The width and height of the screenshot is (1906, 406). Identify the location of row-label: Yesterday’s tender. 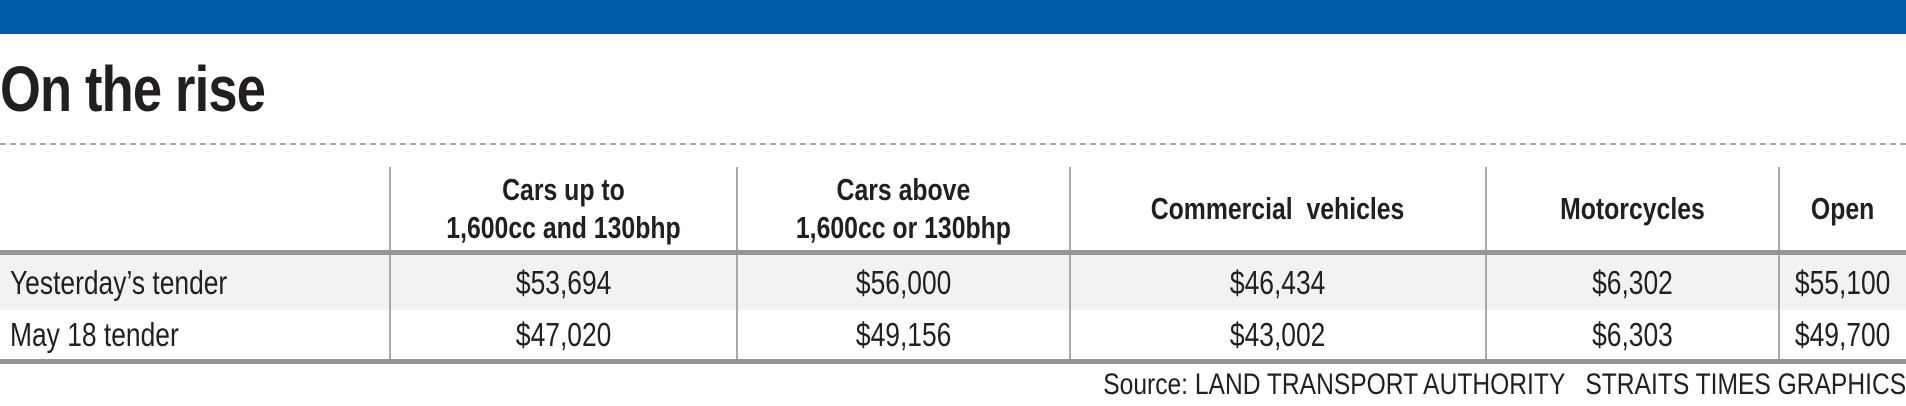
(195, 281).